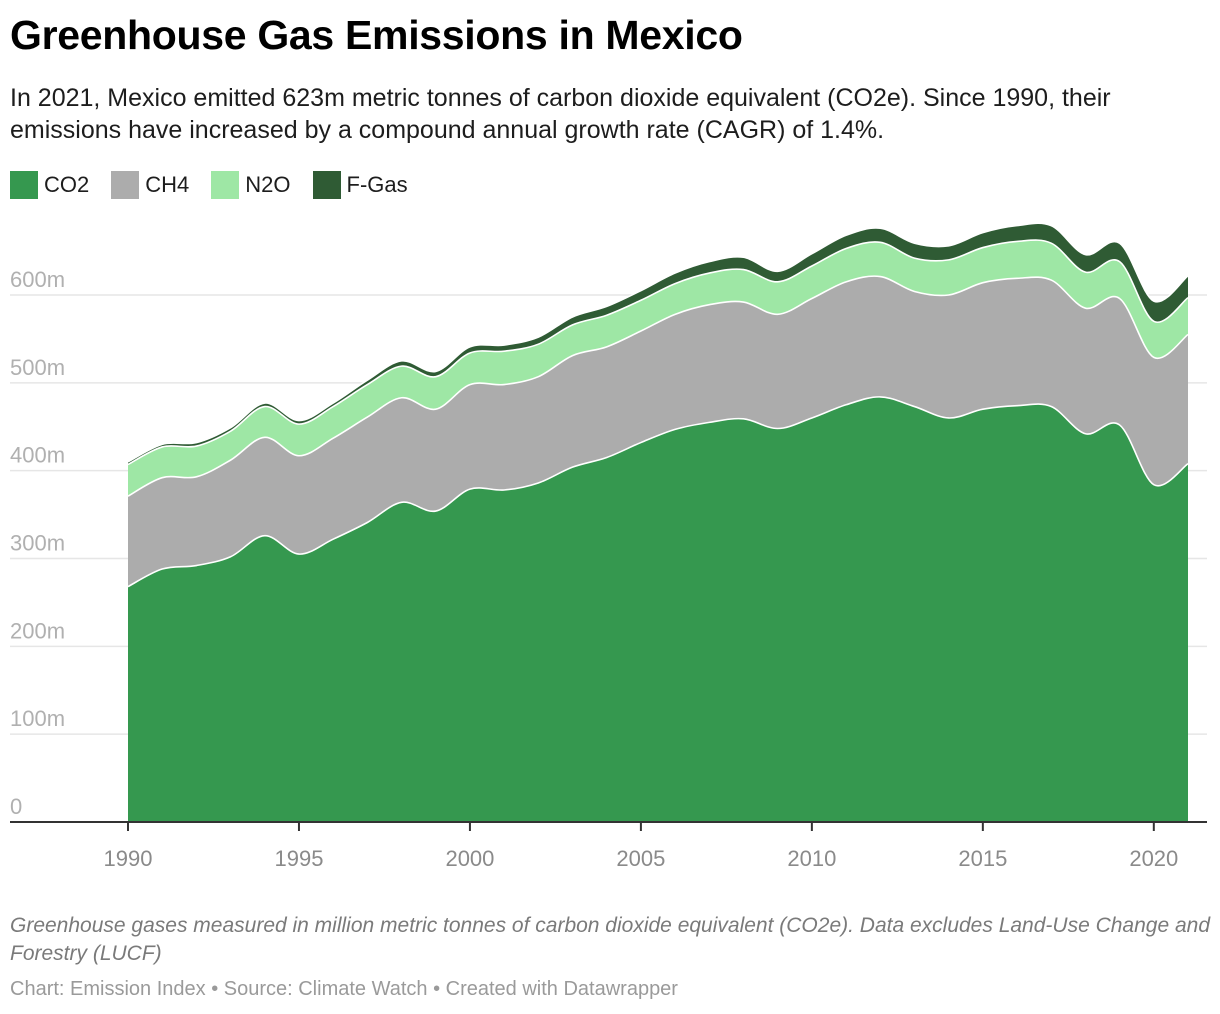  What do you see at coordinates (298, 858) in the screenshot?
I see `x-tick-label-1995: 1995` at bounding box center [298, 858].